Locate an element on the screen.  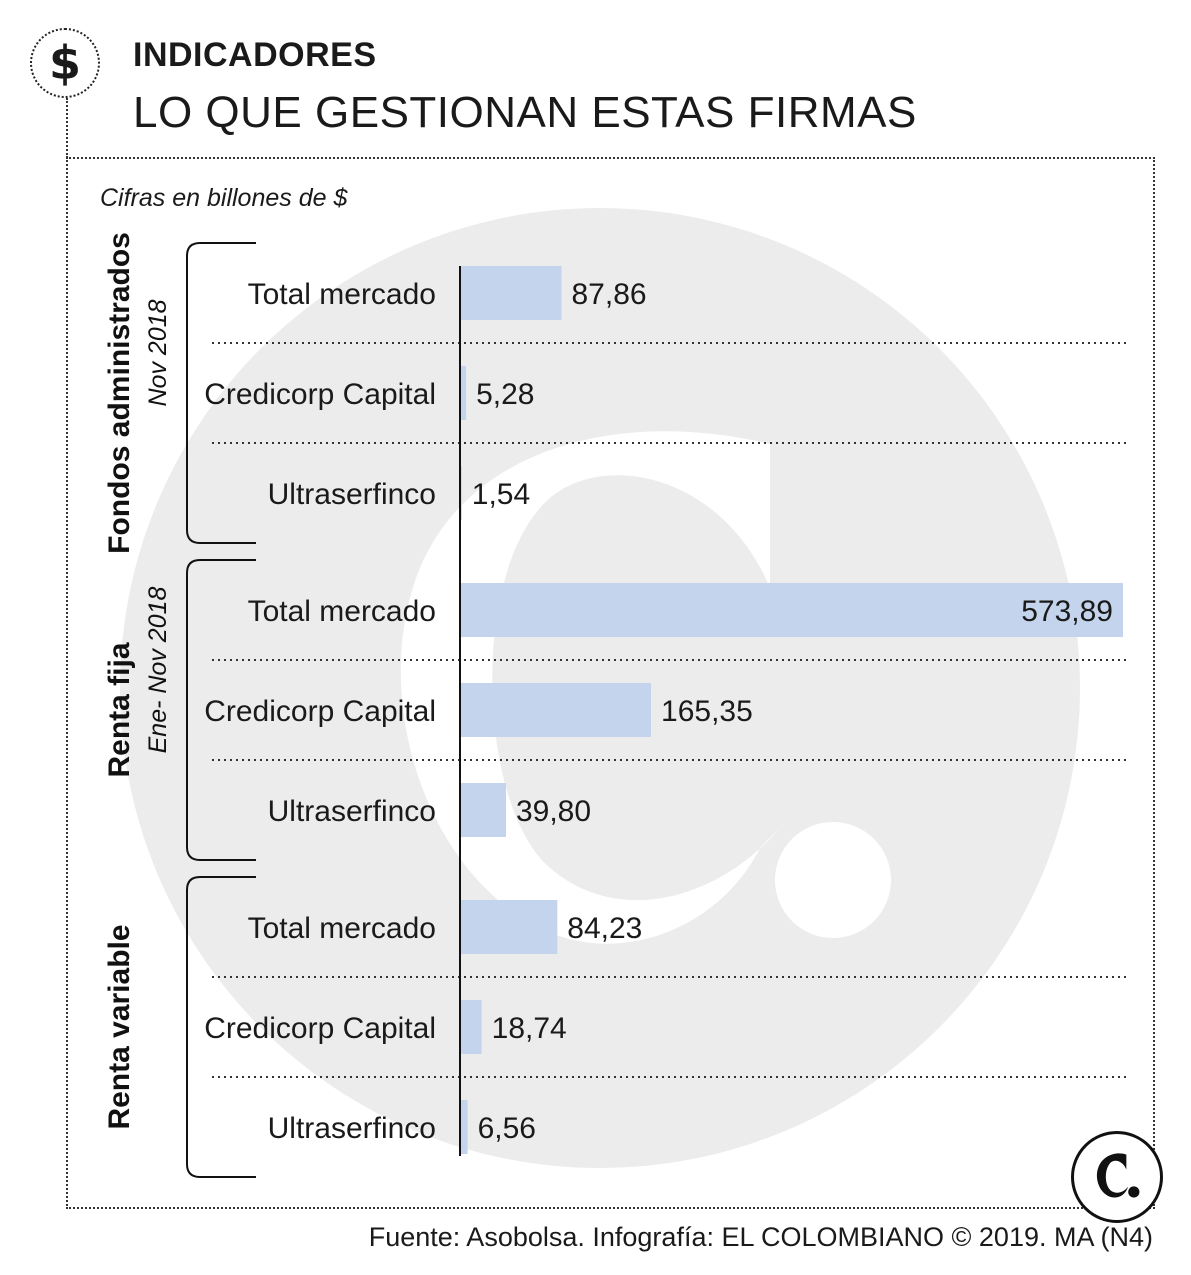
value-label: 165,35 is located at coordinates (707, 711).